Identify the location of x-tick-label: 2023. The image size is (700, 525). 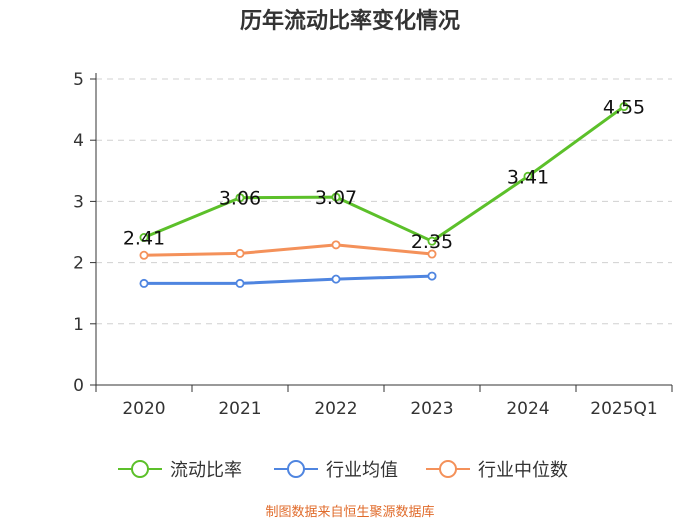
(431, 409).